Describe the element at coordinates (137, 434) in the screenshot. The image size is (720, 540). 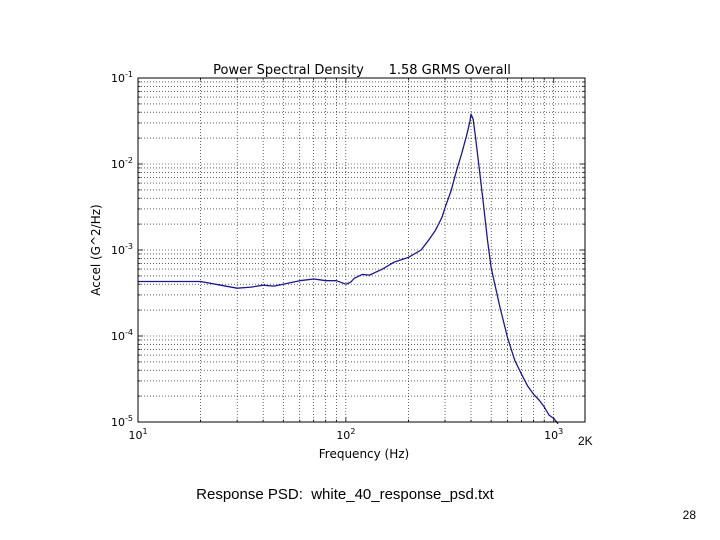
I see `x-tick-label: 10¹` at that location.